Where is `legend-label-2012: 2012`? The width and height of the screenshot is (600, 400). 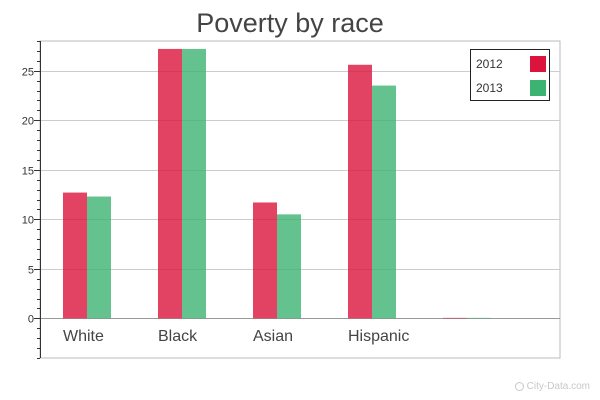 legend-label-2012: 2012 is located at coordinates (489, 64).